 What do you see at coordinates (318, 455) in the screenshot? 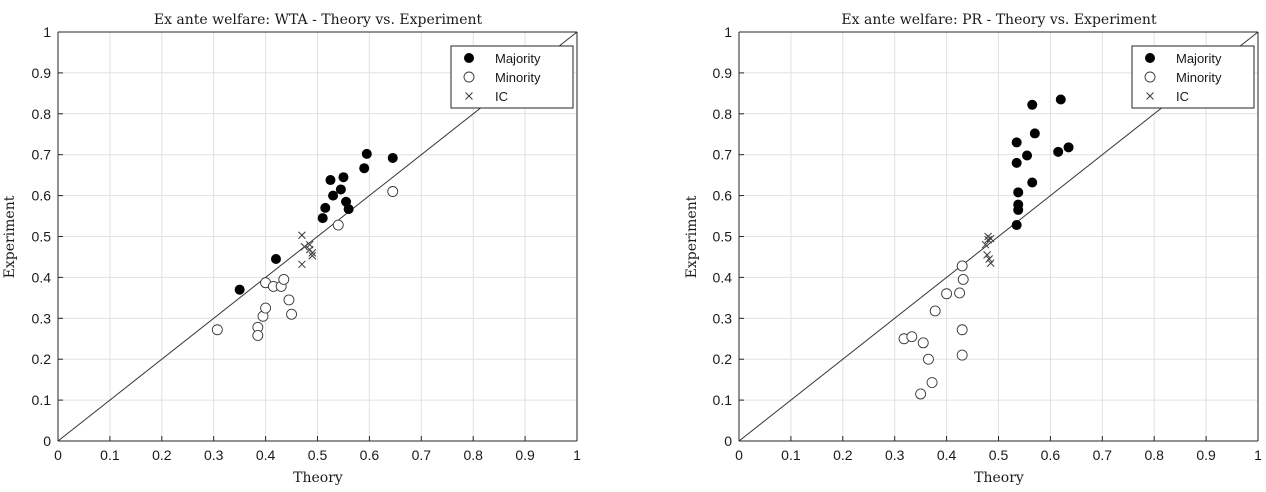
I see `x-tick-label: 0.5` at bounding box center [318, 455].